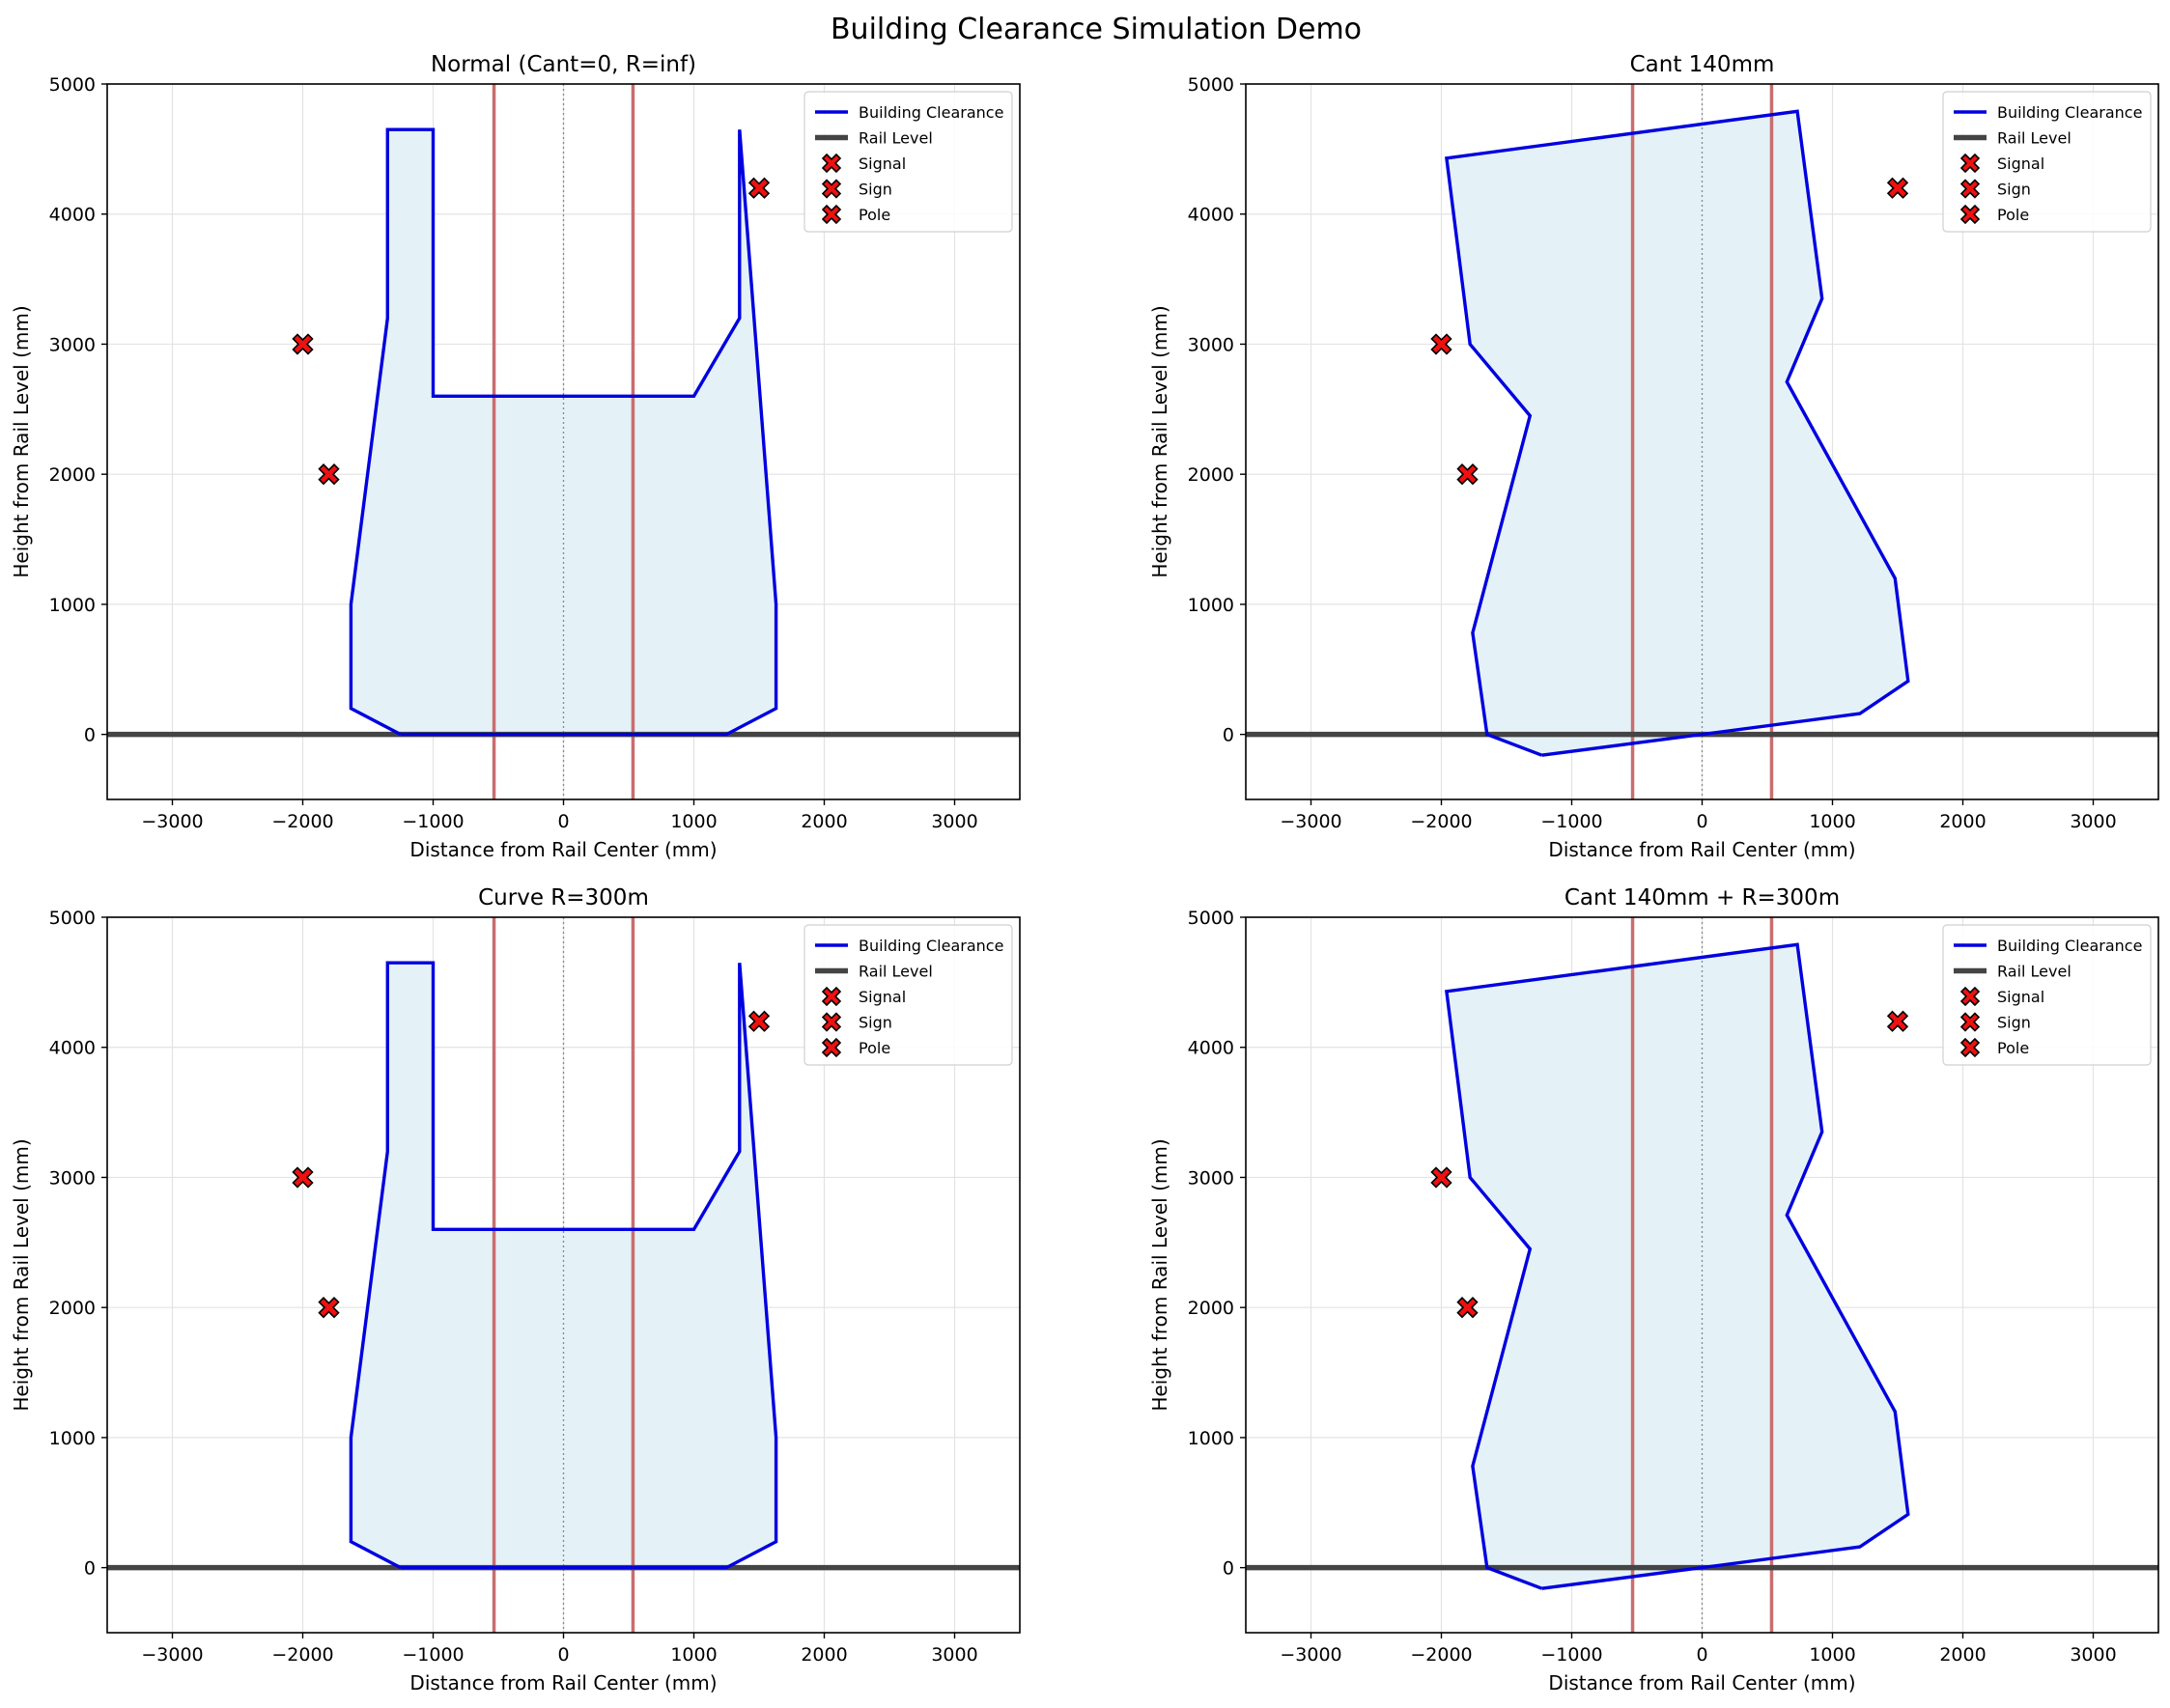 The height and width of the screenshot is (1708, 2170). I want to click on figure-title: Building Clearance Simulation Demo, so click(1096, 30).